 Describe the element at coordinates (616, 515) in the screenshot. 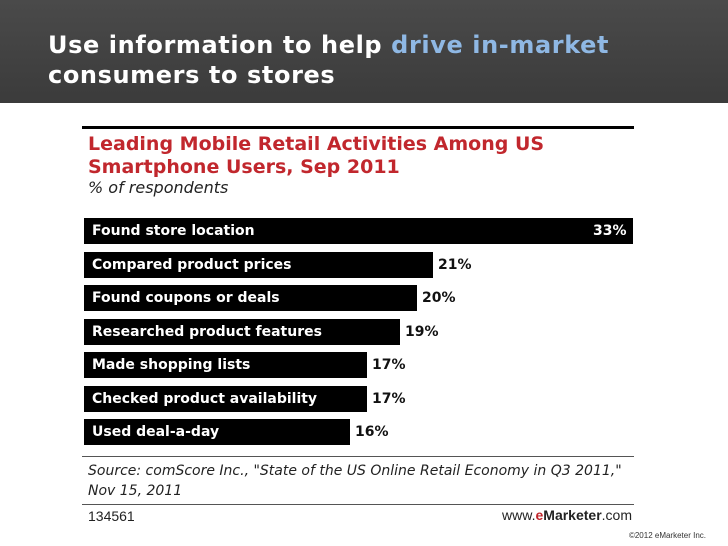

I see `brand-suffix: .com` at that location.